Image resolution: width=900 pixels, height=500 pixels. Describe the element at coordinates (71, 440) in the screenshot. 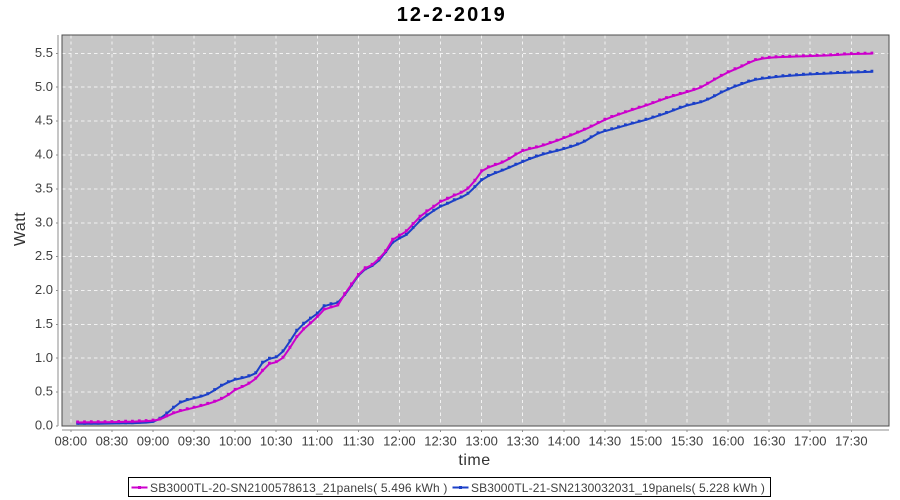

I see `svg-text: 08:00` at that location.